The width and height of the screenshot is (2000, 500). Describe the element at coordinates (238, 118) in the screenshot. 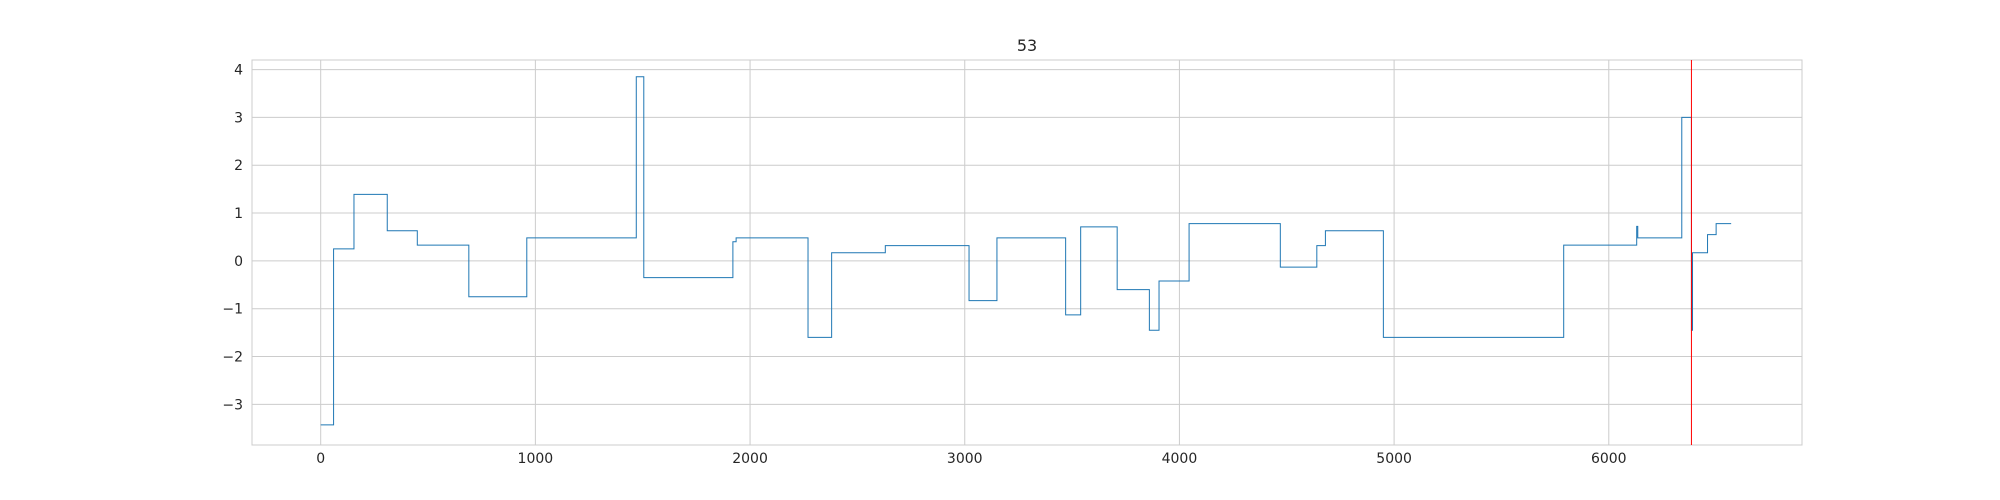

I see `y-tick-label: 3` at that location.